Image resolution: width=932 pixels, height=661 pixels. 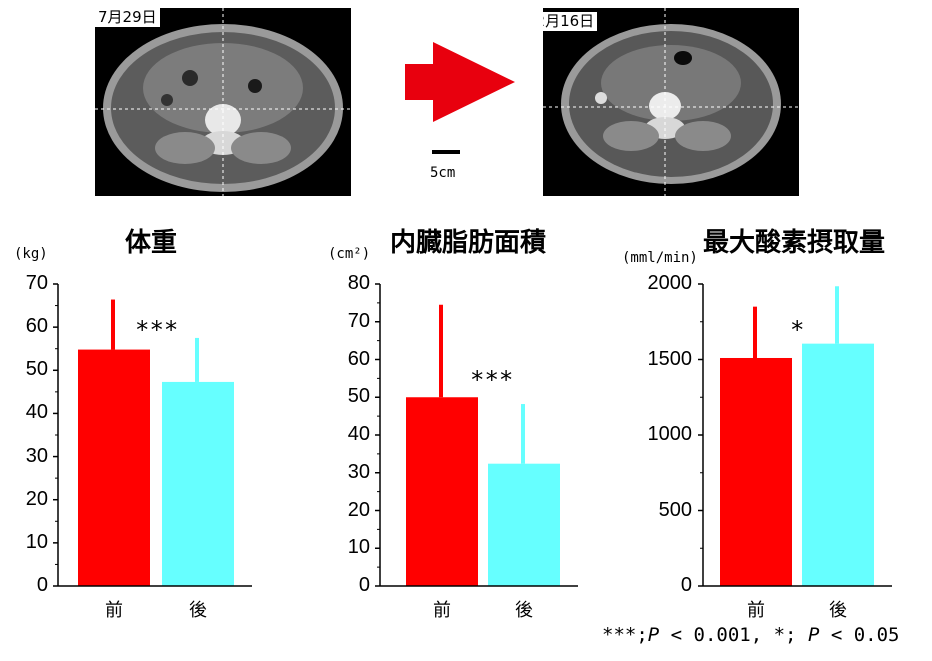 I want to click on scale-label: 5cm, so click(x=443, y=173).